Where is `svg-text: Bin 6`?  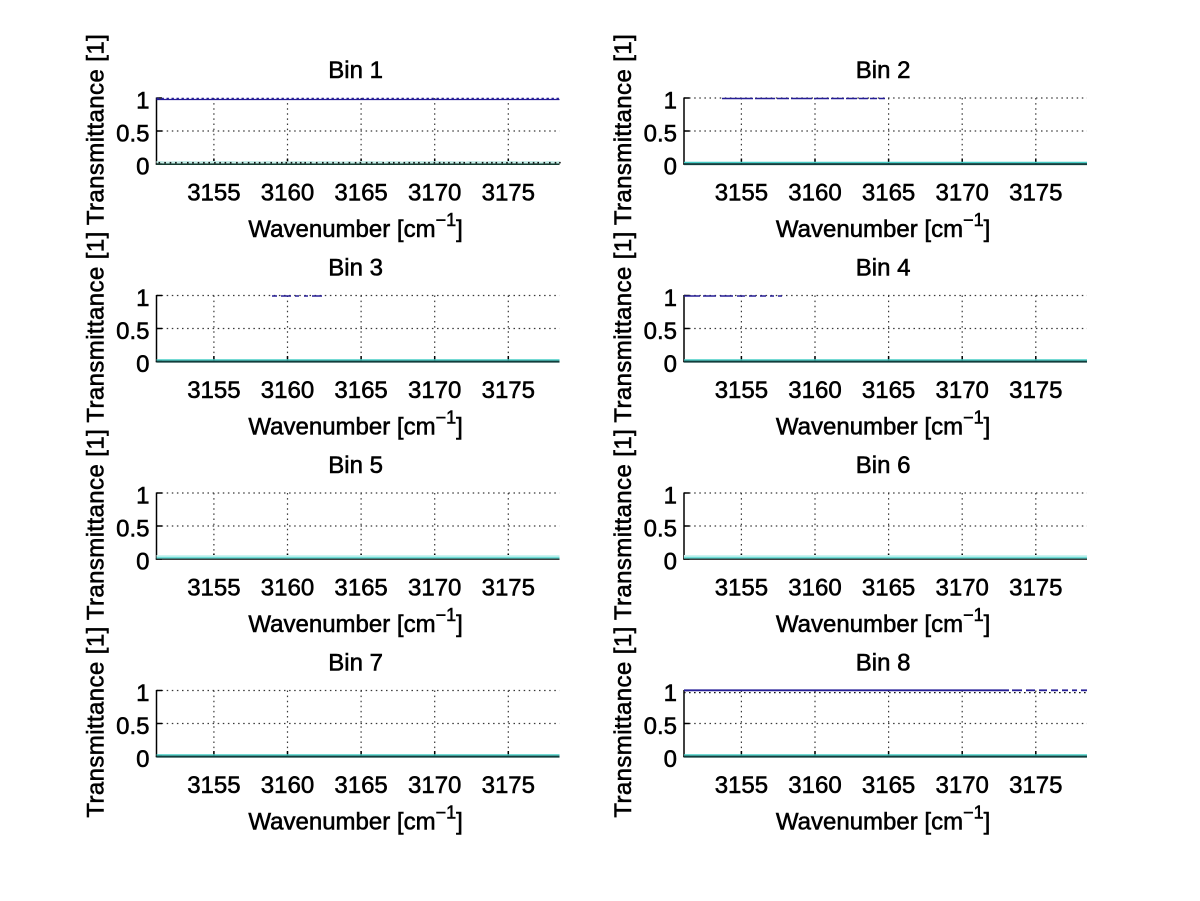
svg-text: Bin 6 is located at coordinates (883, 465).